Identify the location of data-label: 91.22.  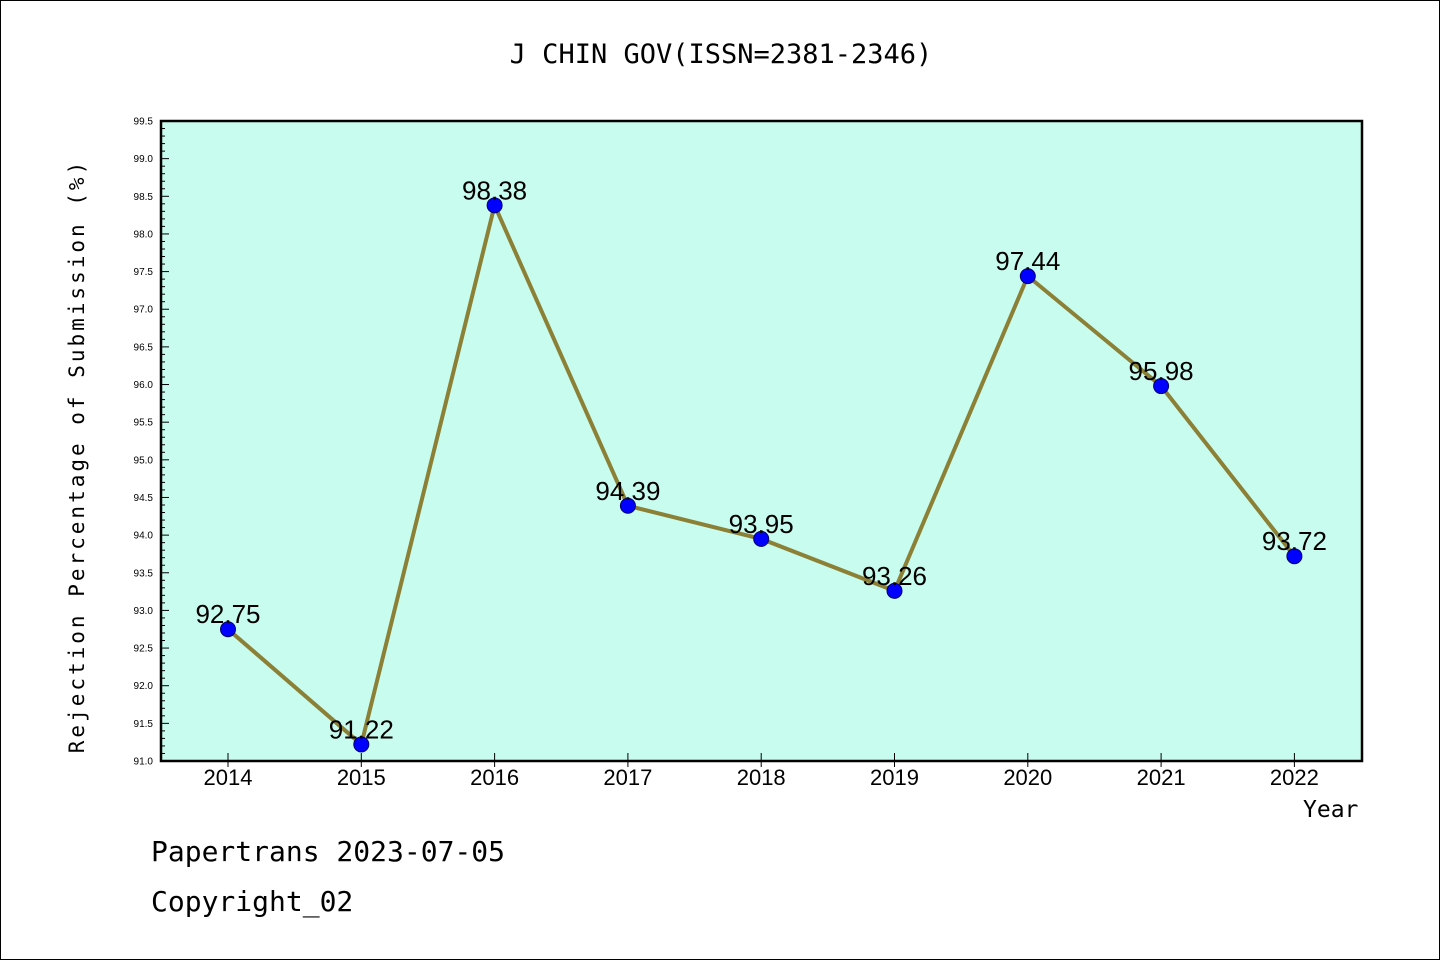
(361, 729).